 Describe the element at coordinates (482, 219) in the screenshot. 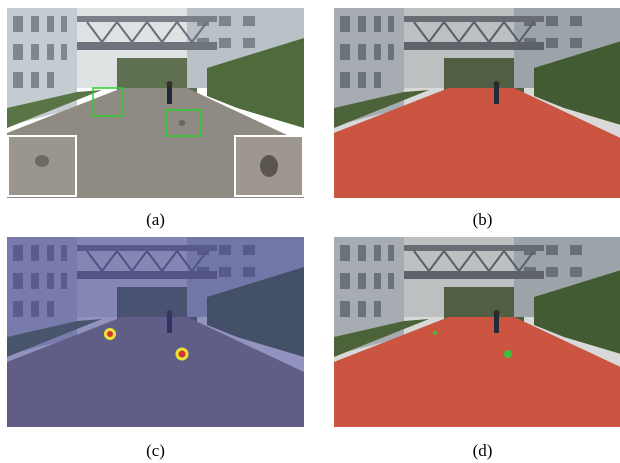

I see `caption-b: (b)` at that location.